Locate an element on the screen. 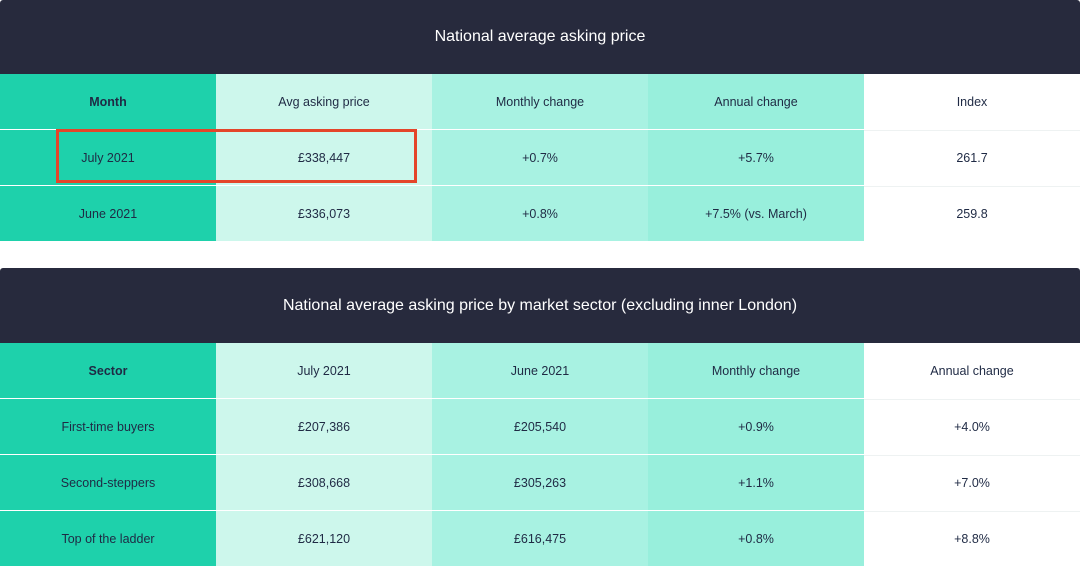 Image resolution: width=1080 pixels, height=566 pixels. table-title: National average asking price is located at coordinates (540, 37).